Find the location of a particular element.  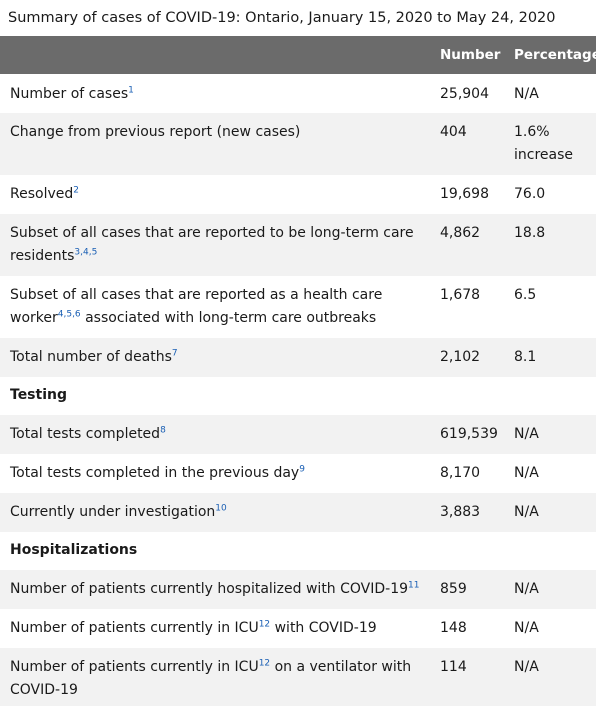

row-label: Number of cases1 is located at coordinates (72, 93).